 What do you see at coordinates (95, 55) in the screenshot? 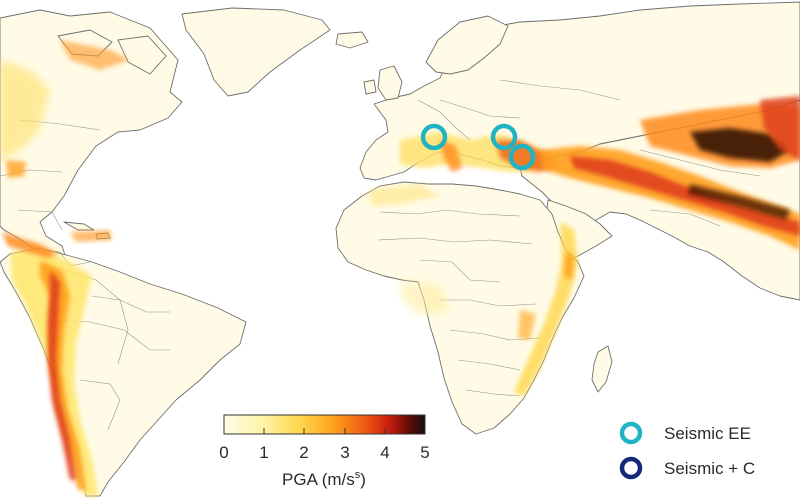
I see `hazard-alaska` at bounding box center [95, 55].